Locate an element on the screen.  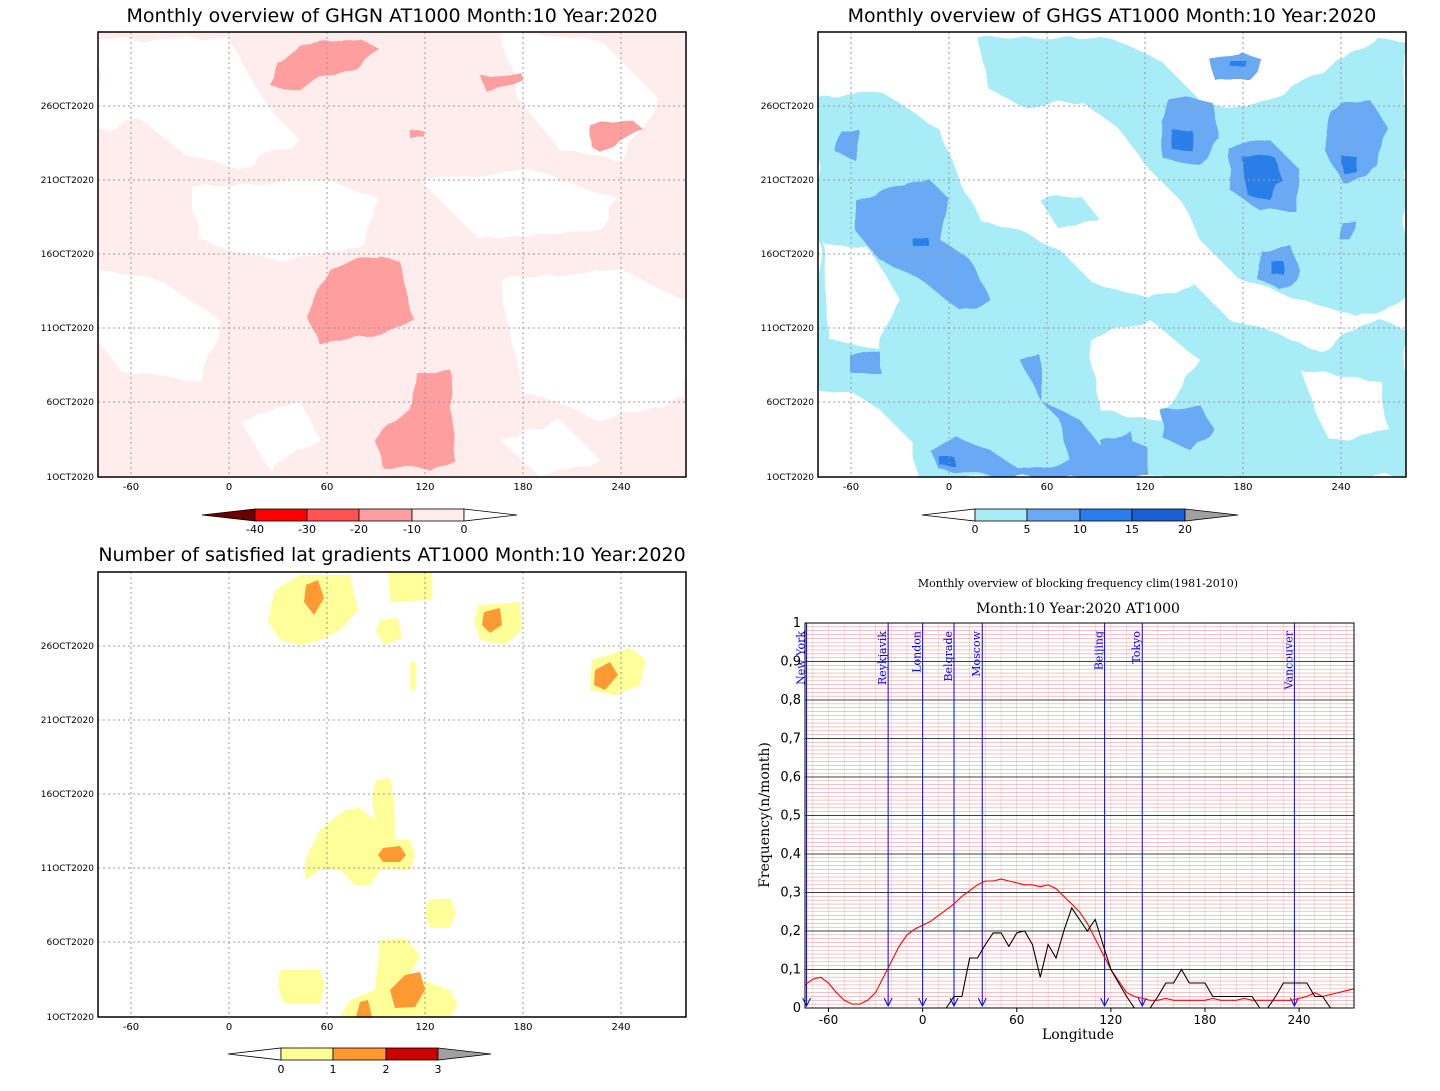
ghgn-y-tick: 16OCT2020 is located at coordinates (67, 255).